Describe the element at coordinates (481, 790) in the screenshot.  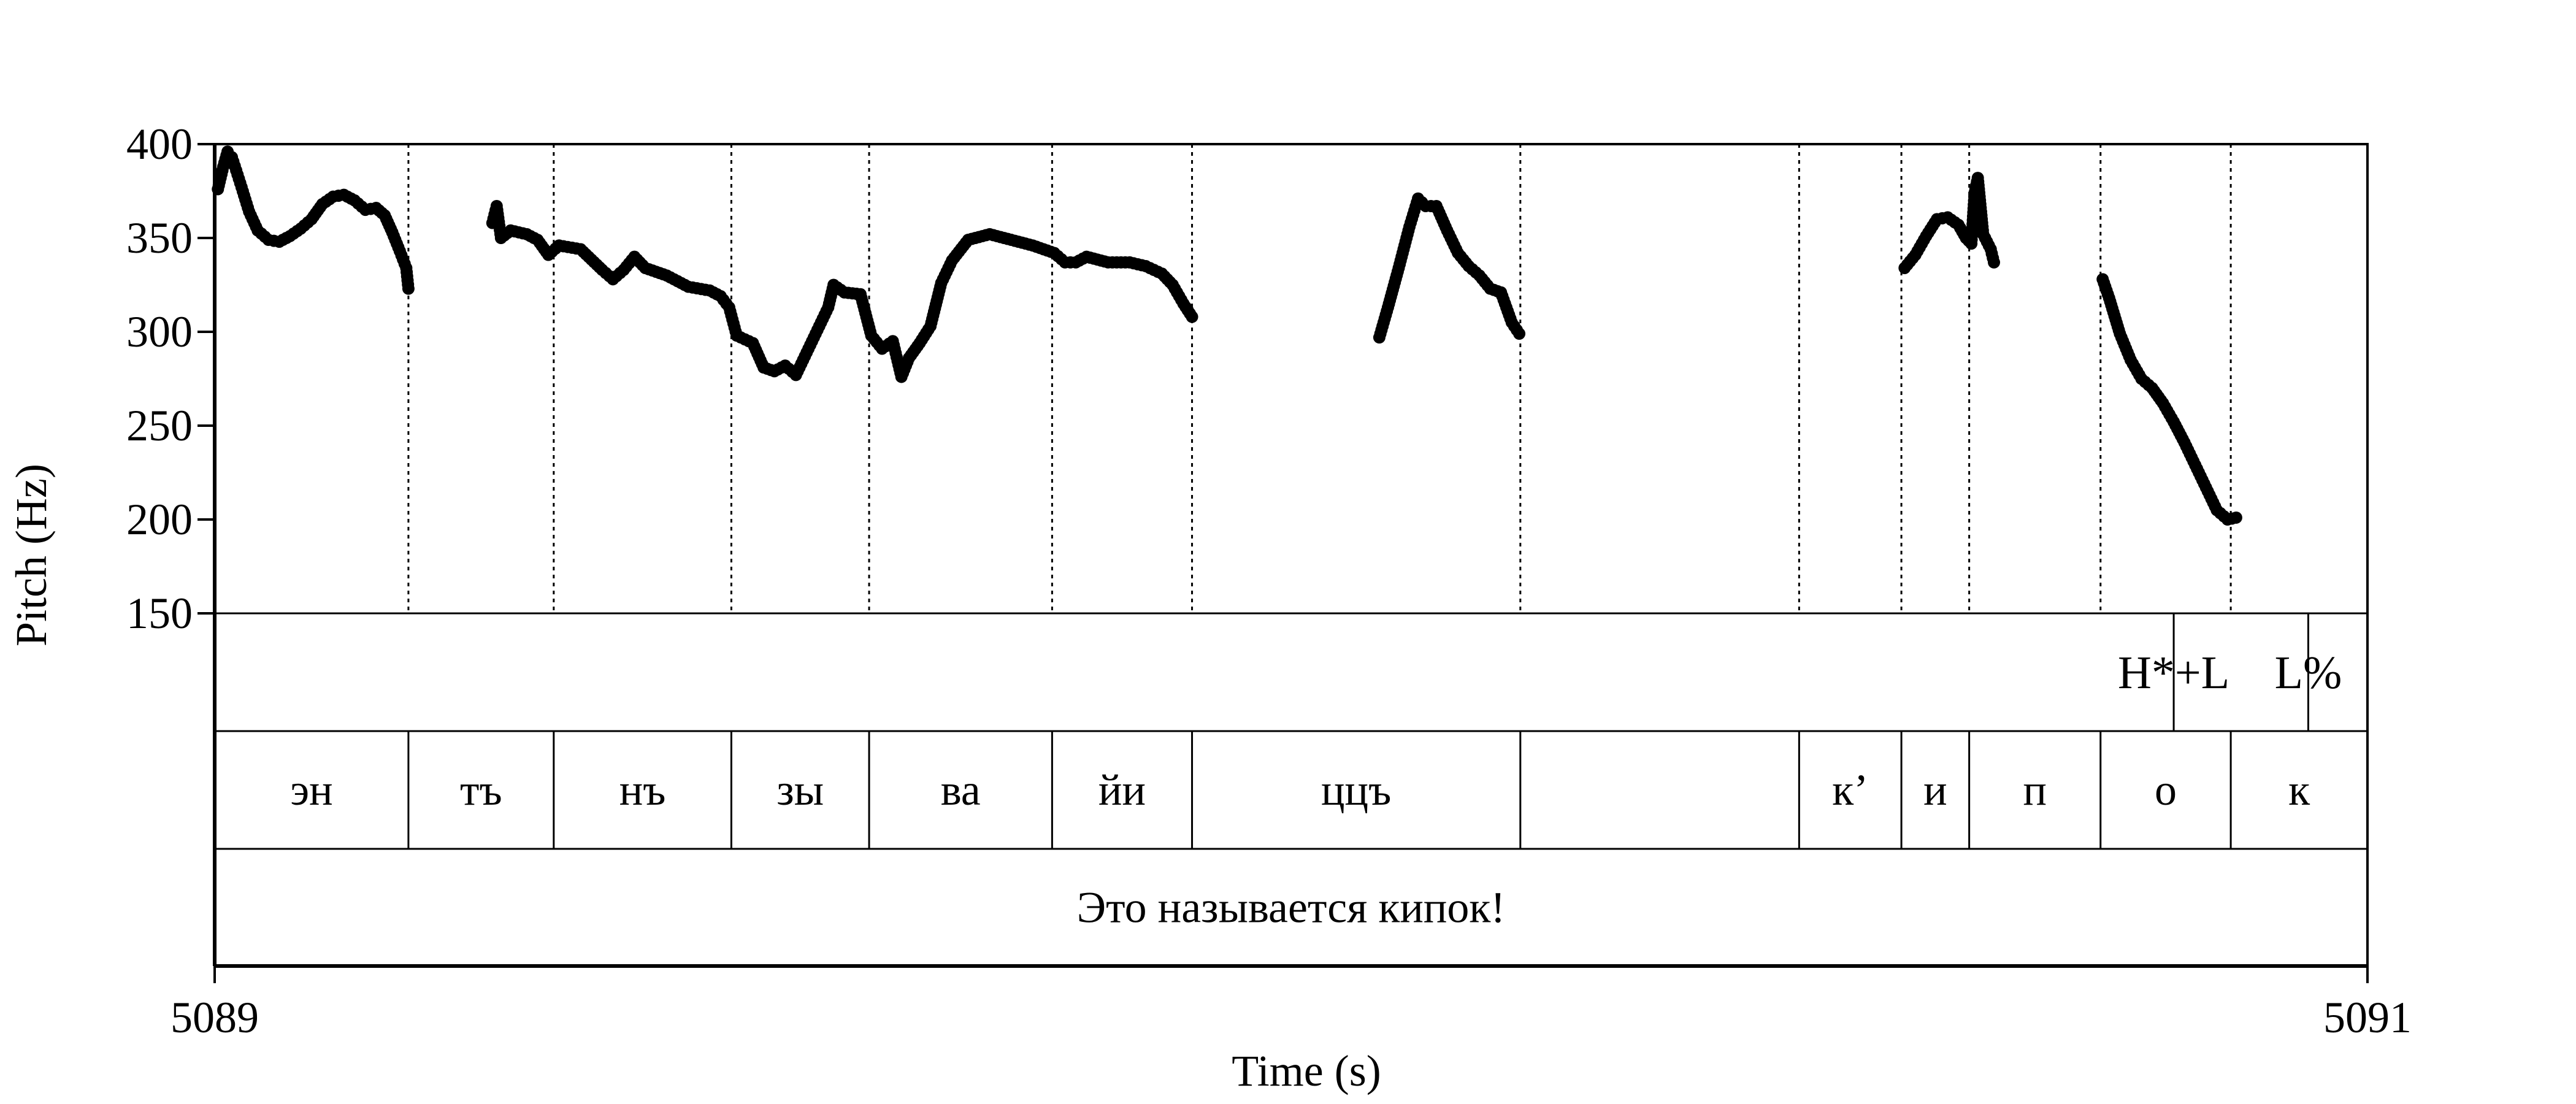
I see `syllable-label: тъ` at that location.